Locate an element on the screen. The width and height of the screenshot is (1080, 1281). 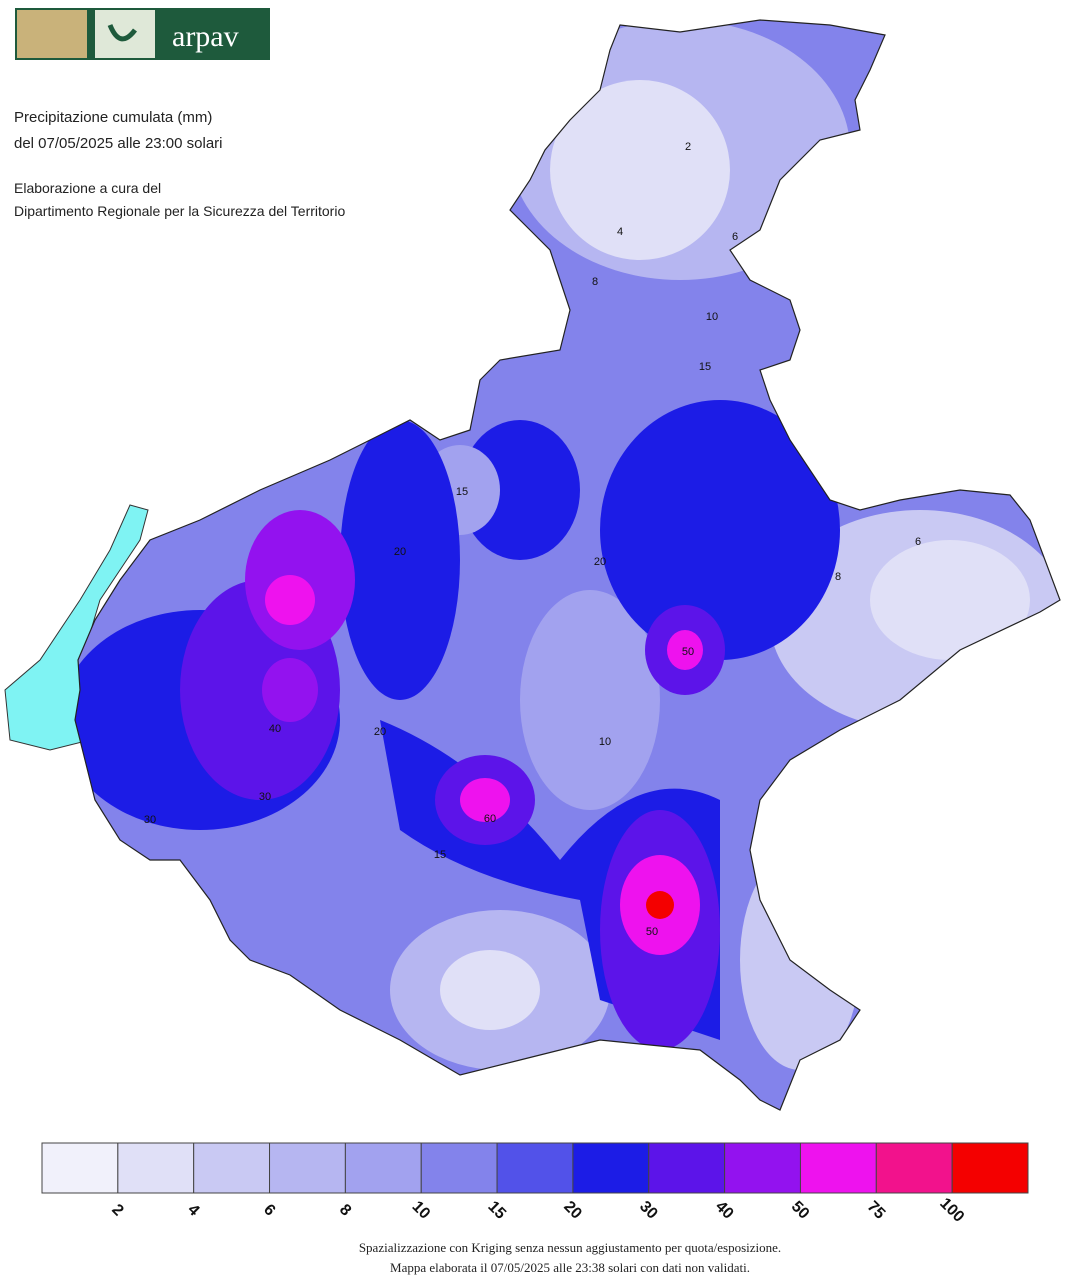
legend-tick-label: 10 is located at coordinates (421, 1210).